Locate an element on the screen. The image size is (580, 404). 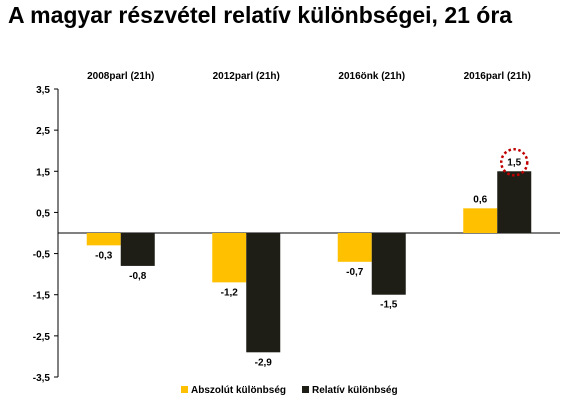
y-tick-label: 0,5 is located at coordinates (43, 213).